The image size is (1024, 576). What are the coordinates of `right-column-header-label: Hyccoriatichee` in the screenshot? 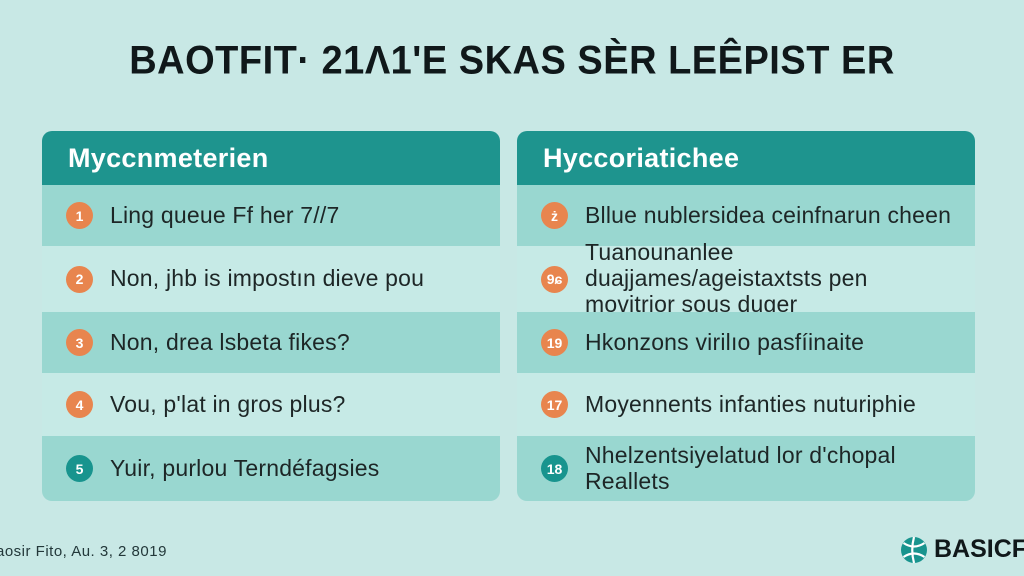 It's located at (641, 157).